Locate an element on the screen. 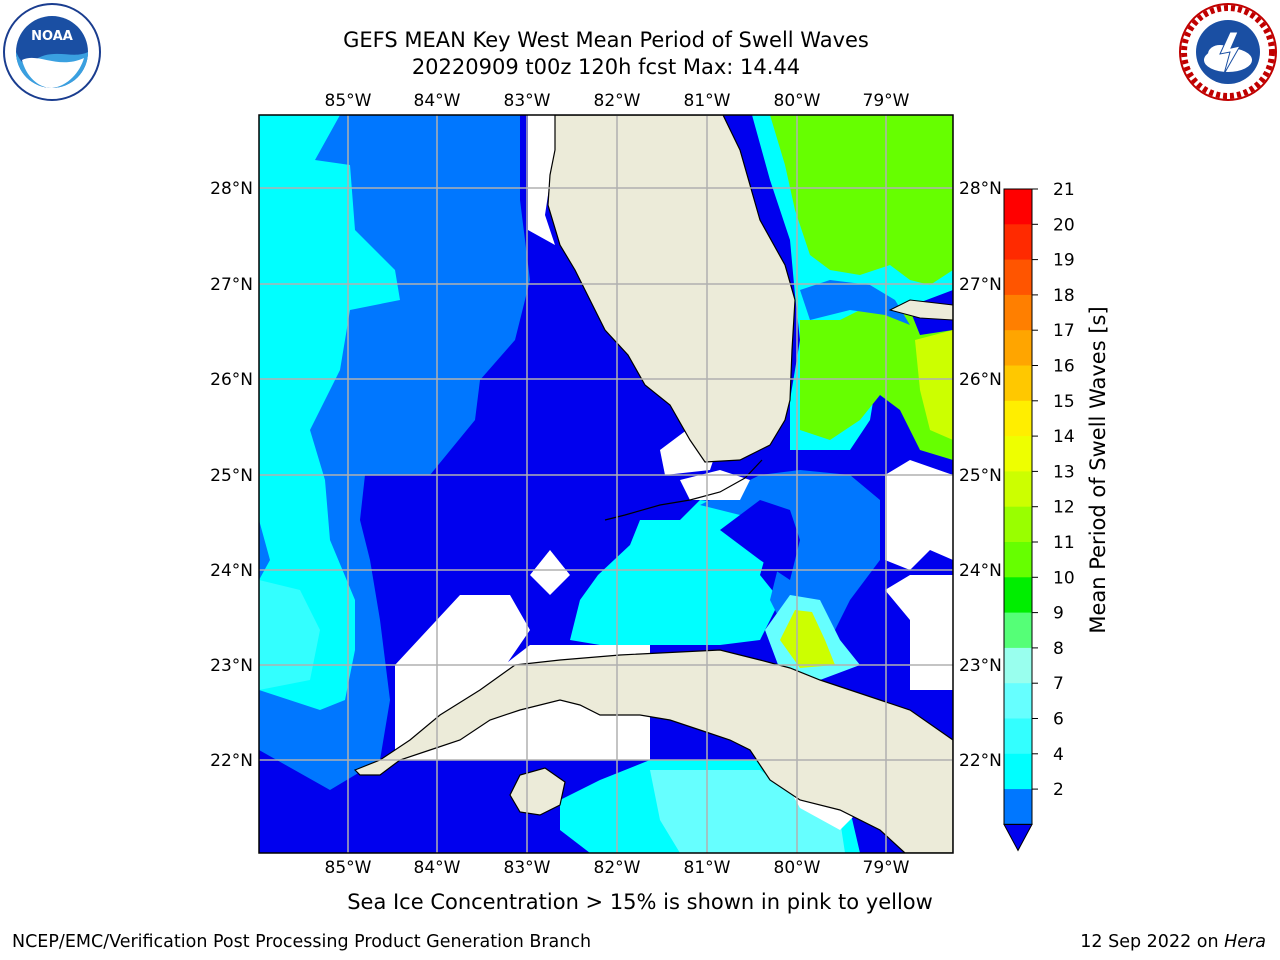 This screenshot has width=1280, height=960. lon-labels-top: 85°W 84°W 83°W 82°W 81°W 80°W 79°W is located at coordinates (617, 101).